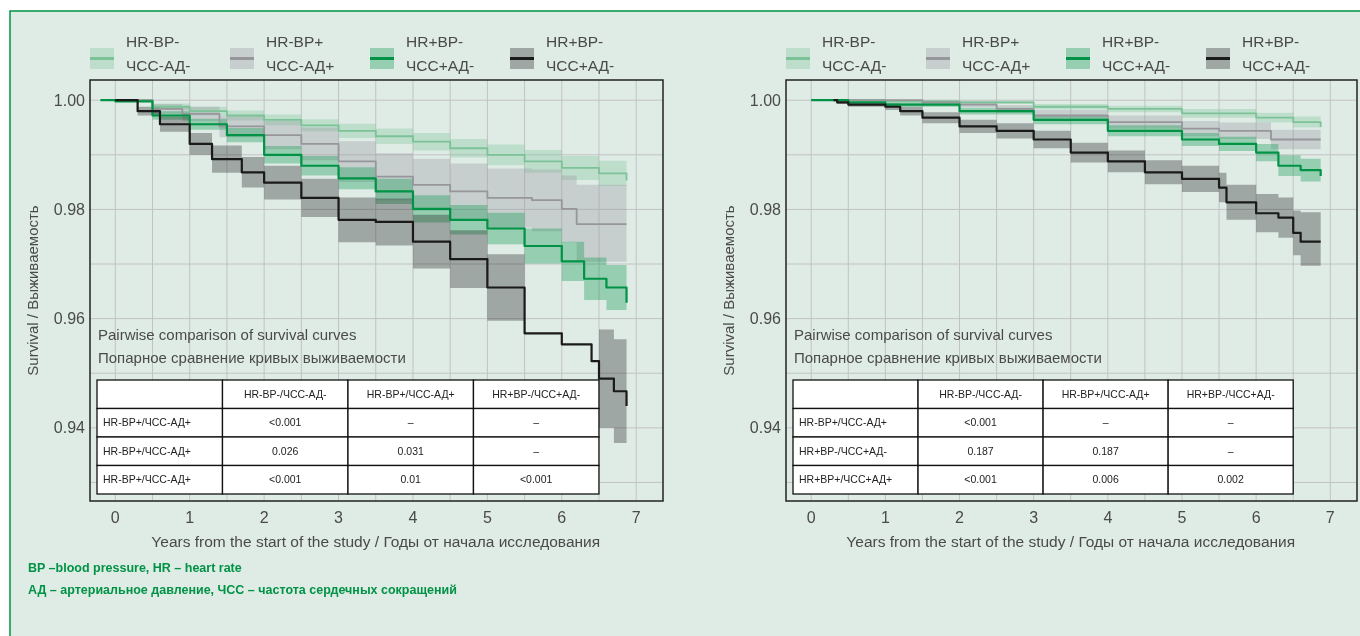  What do you see at coordinates (135, 568) in the screenshot?
I see `text: BP –blood pressure, HR – heart rate` at bounding box center [135, 568].